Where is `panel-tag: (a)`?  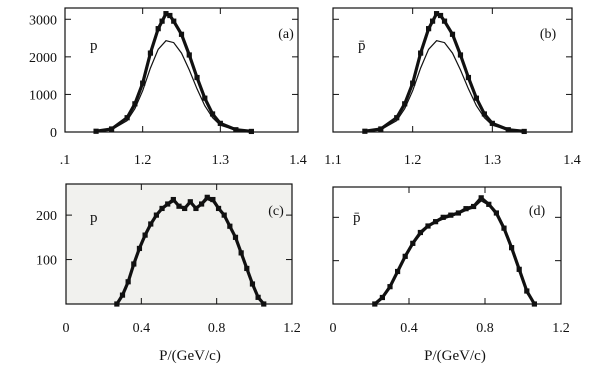
panel-tag: (a) is located at coordinates (286, 34).